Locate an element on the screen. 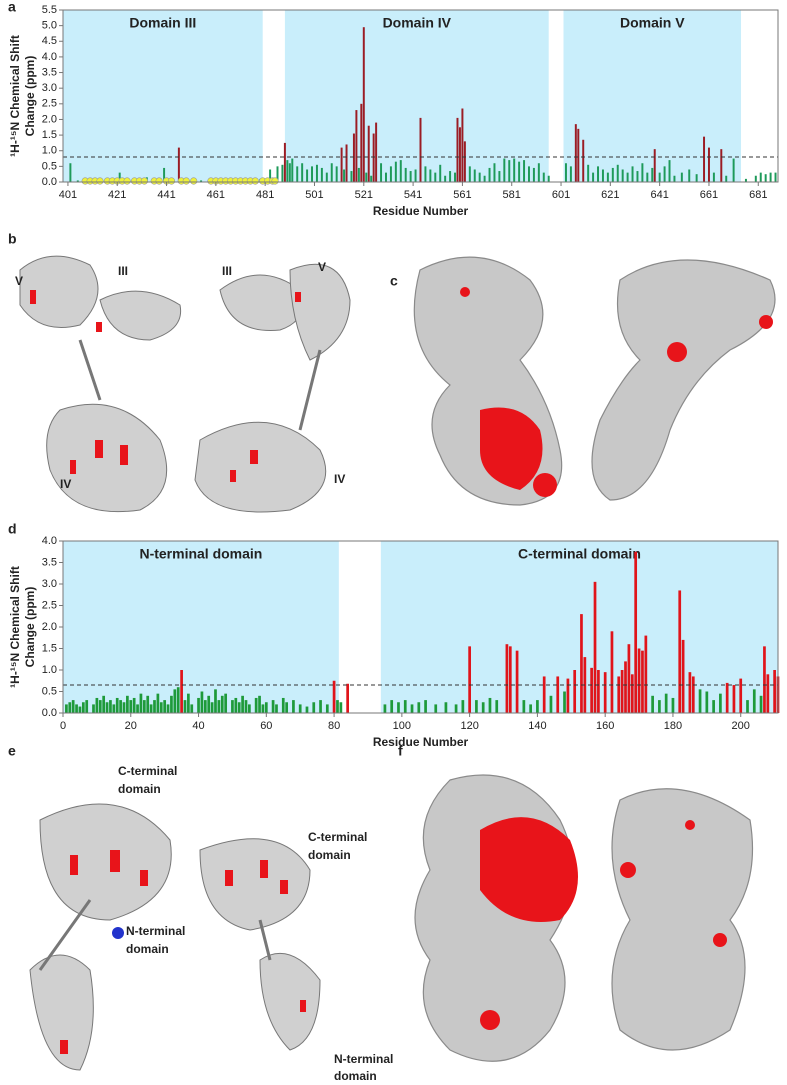 This screenshot has width=787, height=1085. domain-label: C-terminal domain is located at coordinates (579, 554).